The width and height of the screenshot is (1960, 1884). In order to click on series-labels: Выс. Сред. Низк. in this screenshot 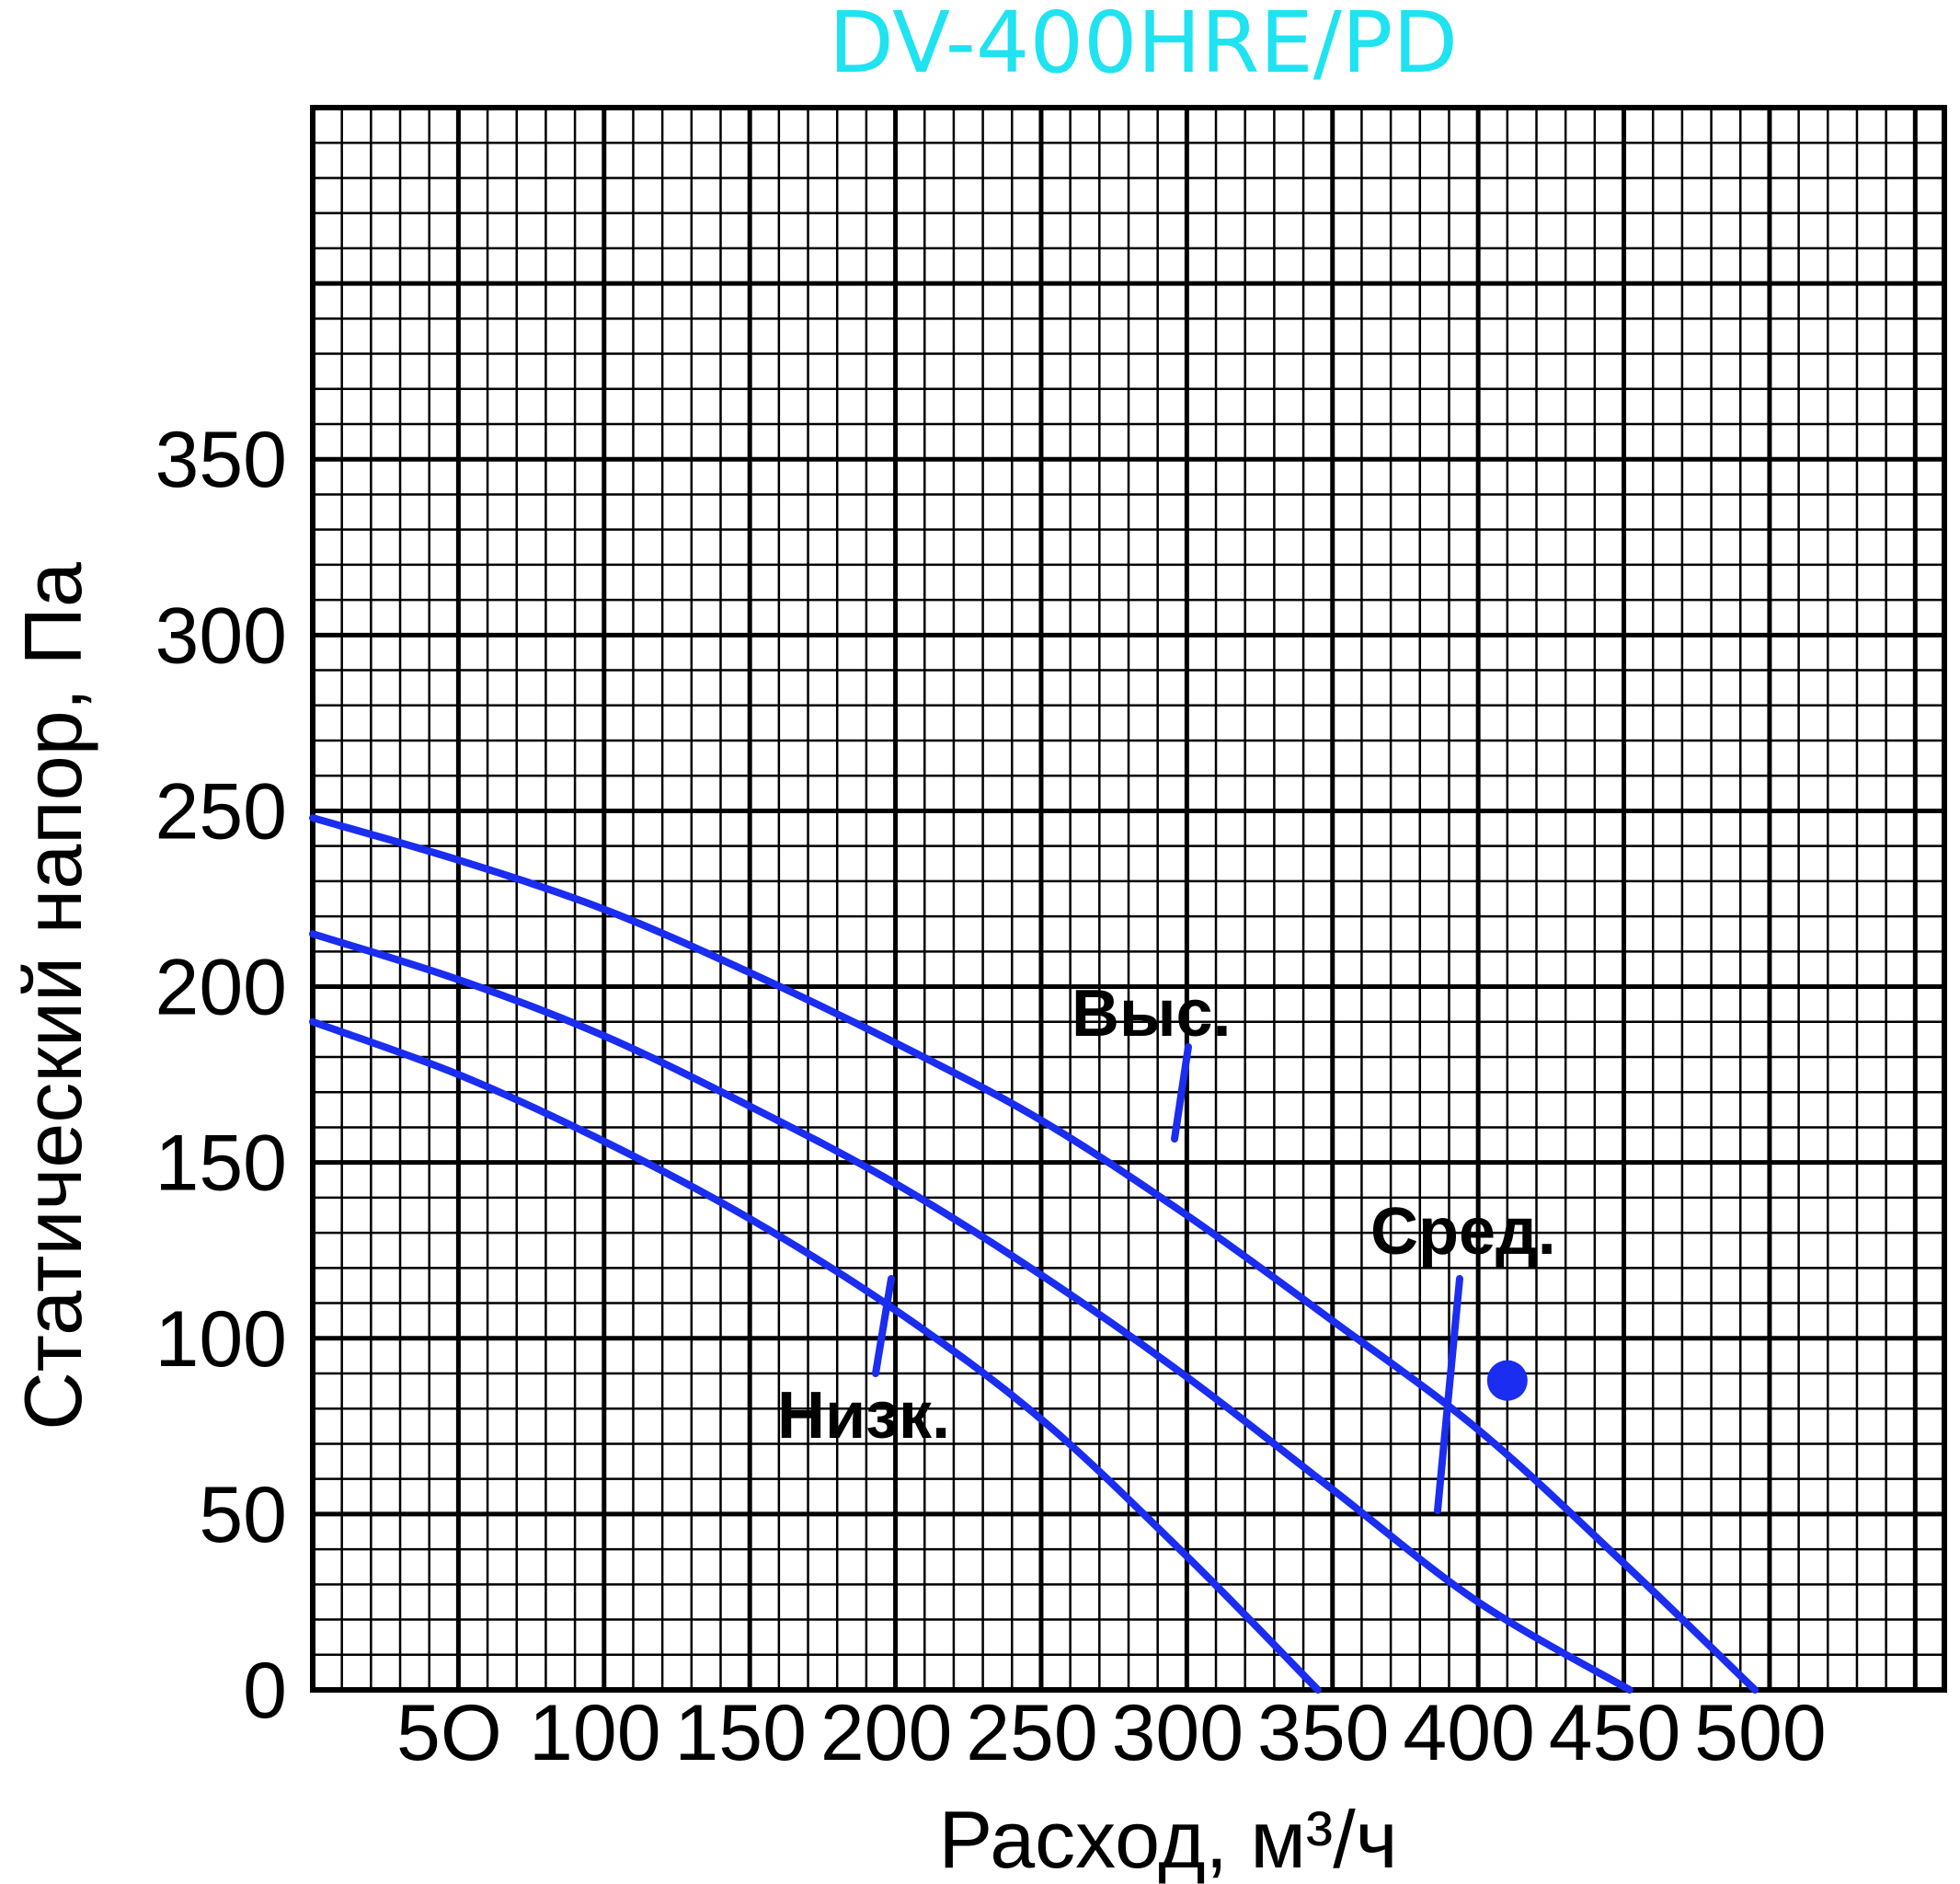, I will do `click(1166, 1245)`.